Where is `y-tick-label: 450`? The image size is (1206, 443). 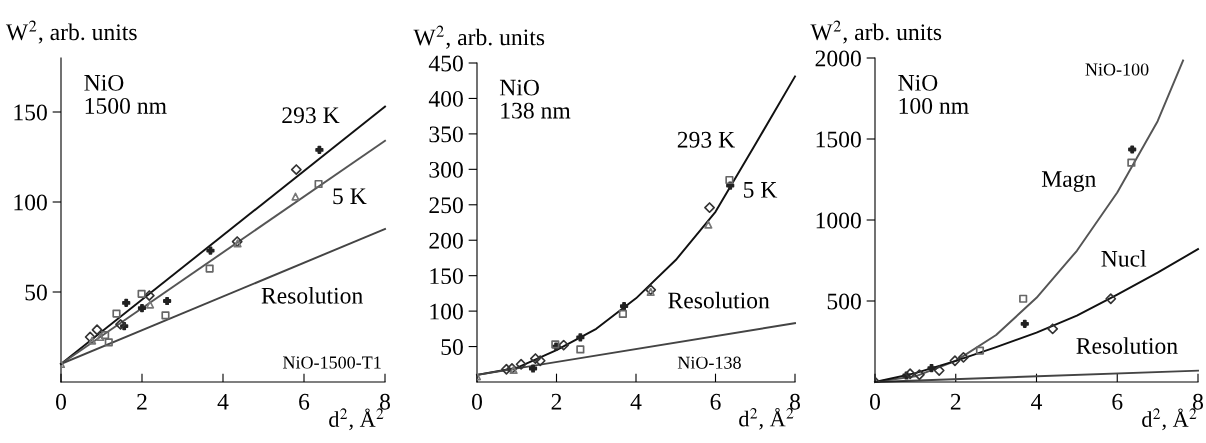
y-tick-label: 450 is located at coordinates (445, 63).